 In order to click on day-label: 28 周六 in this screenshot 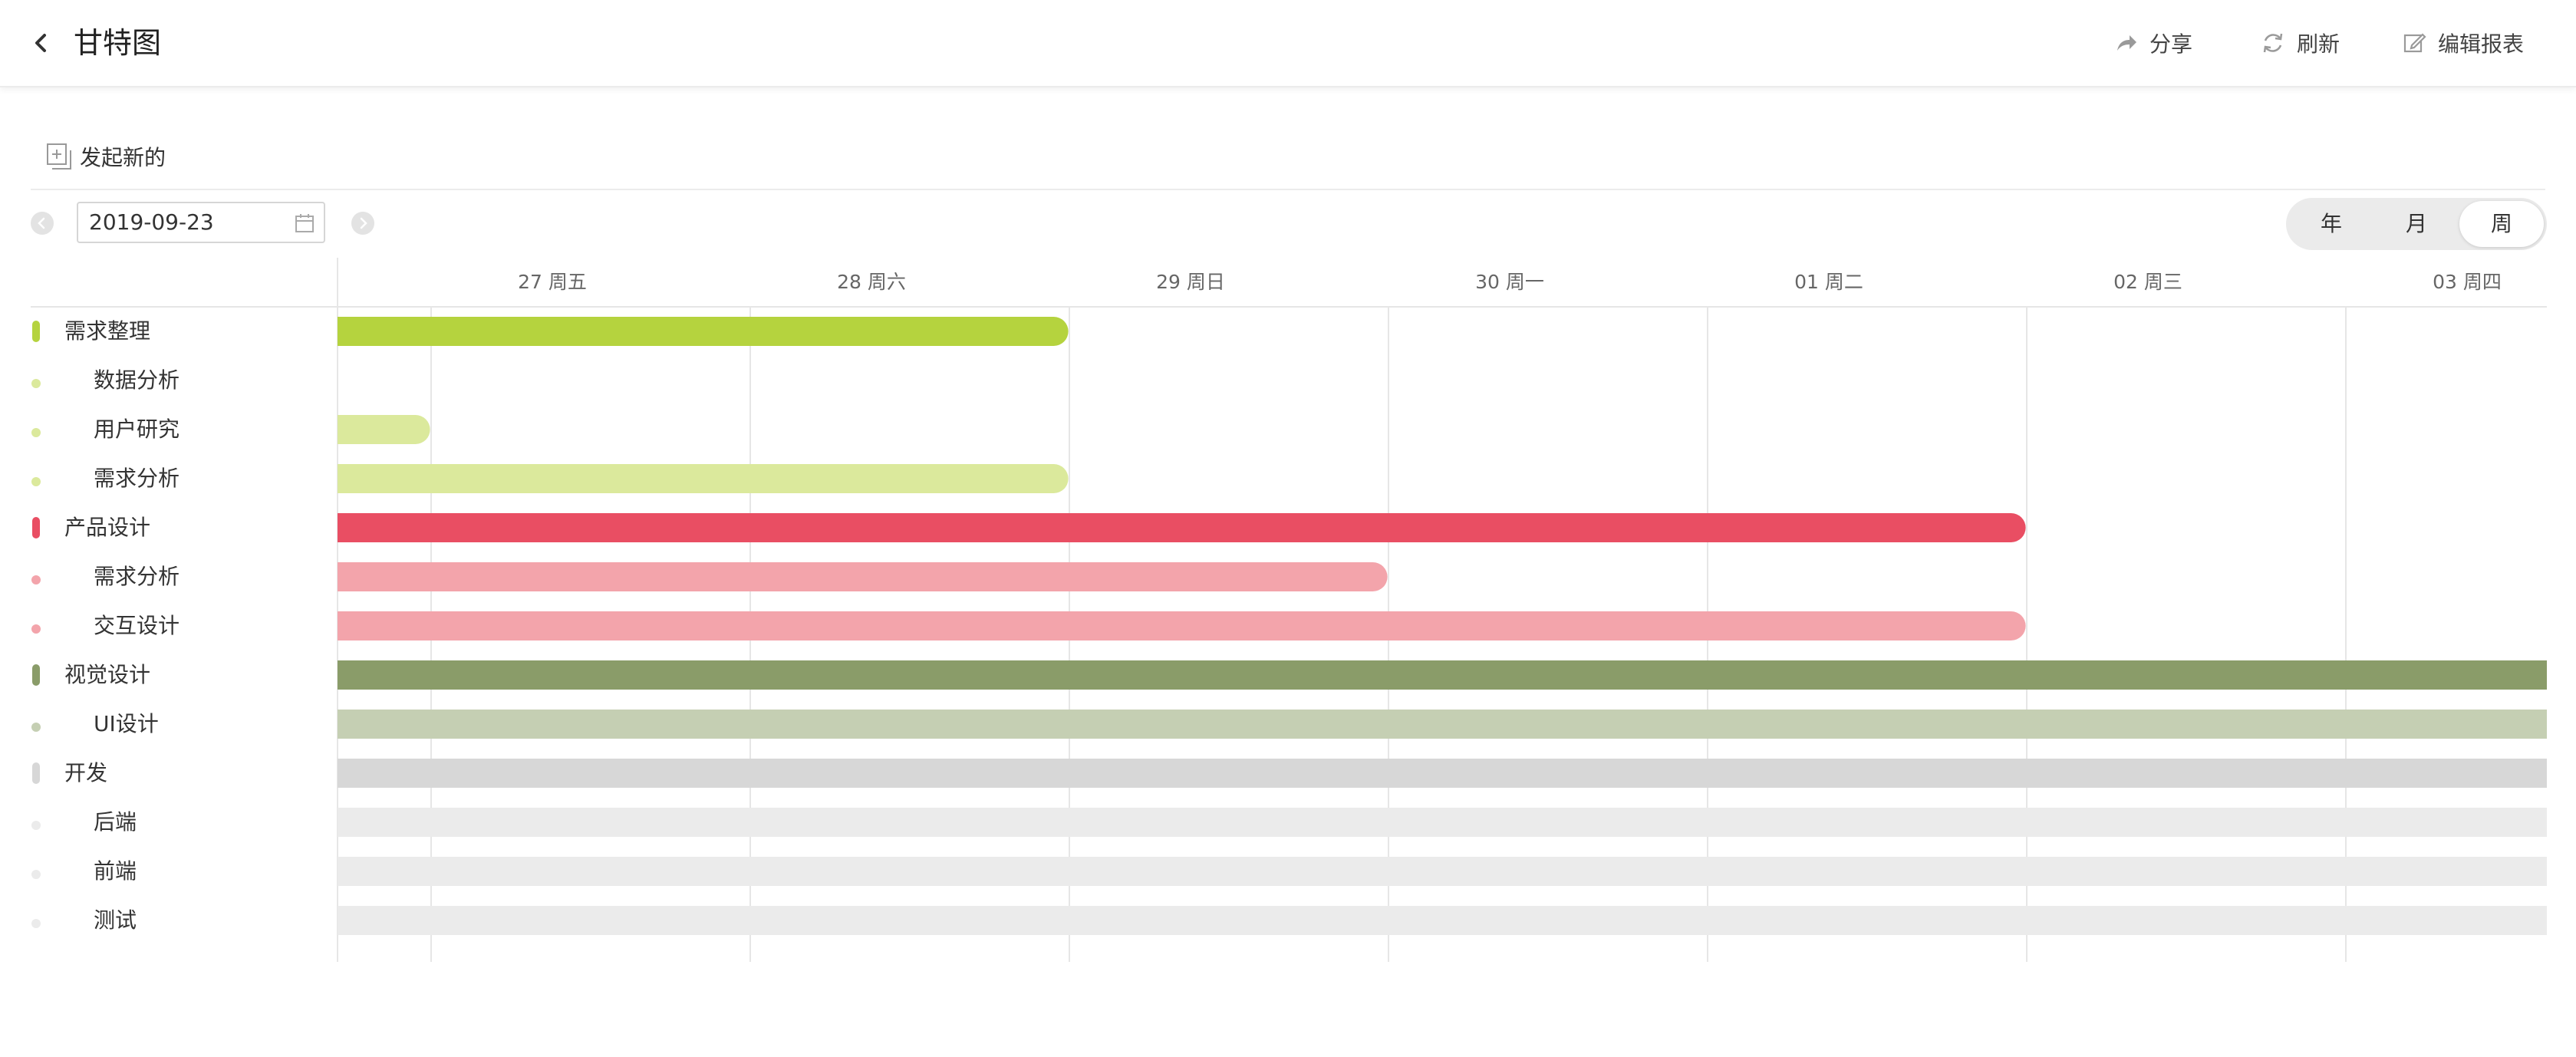, I will do `click(871, 282)`.